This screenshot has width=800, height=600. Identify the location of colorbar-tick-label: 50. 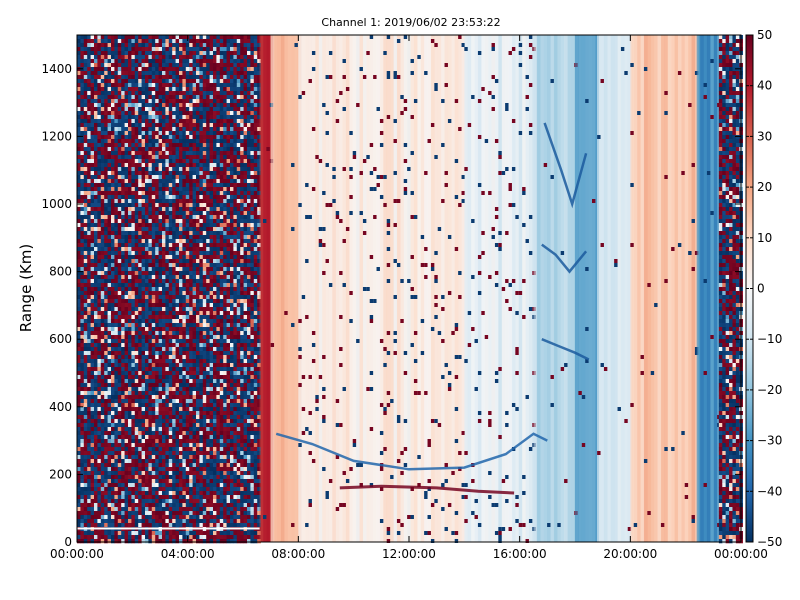
(764, 35).